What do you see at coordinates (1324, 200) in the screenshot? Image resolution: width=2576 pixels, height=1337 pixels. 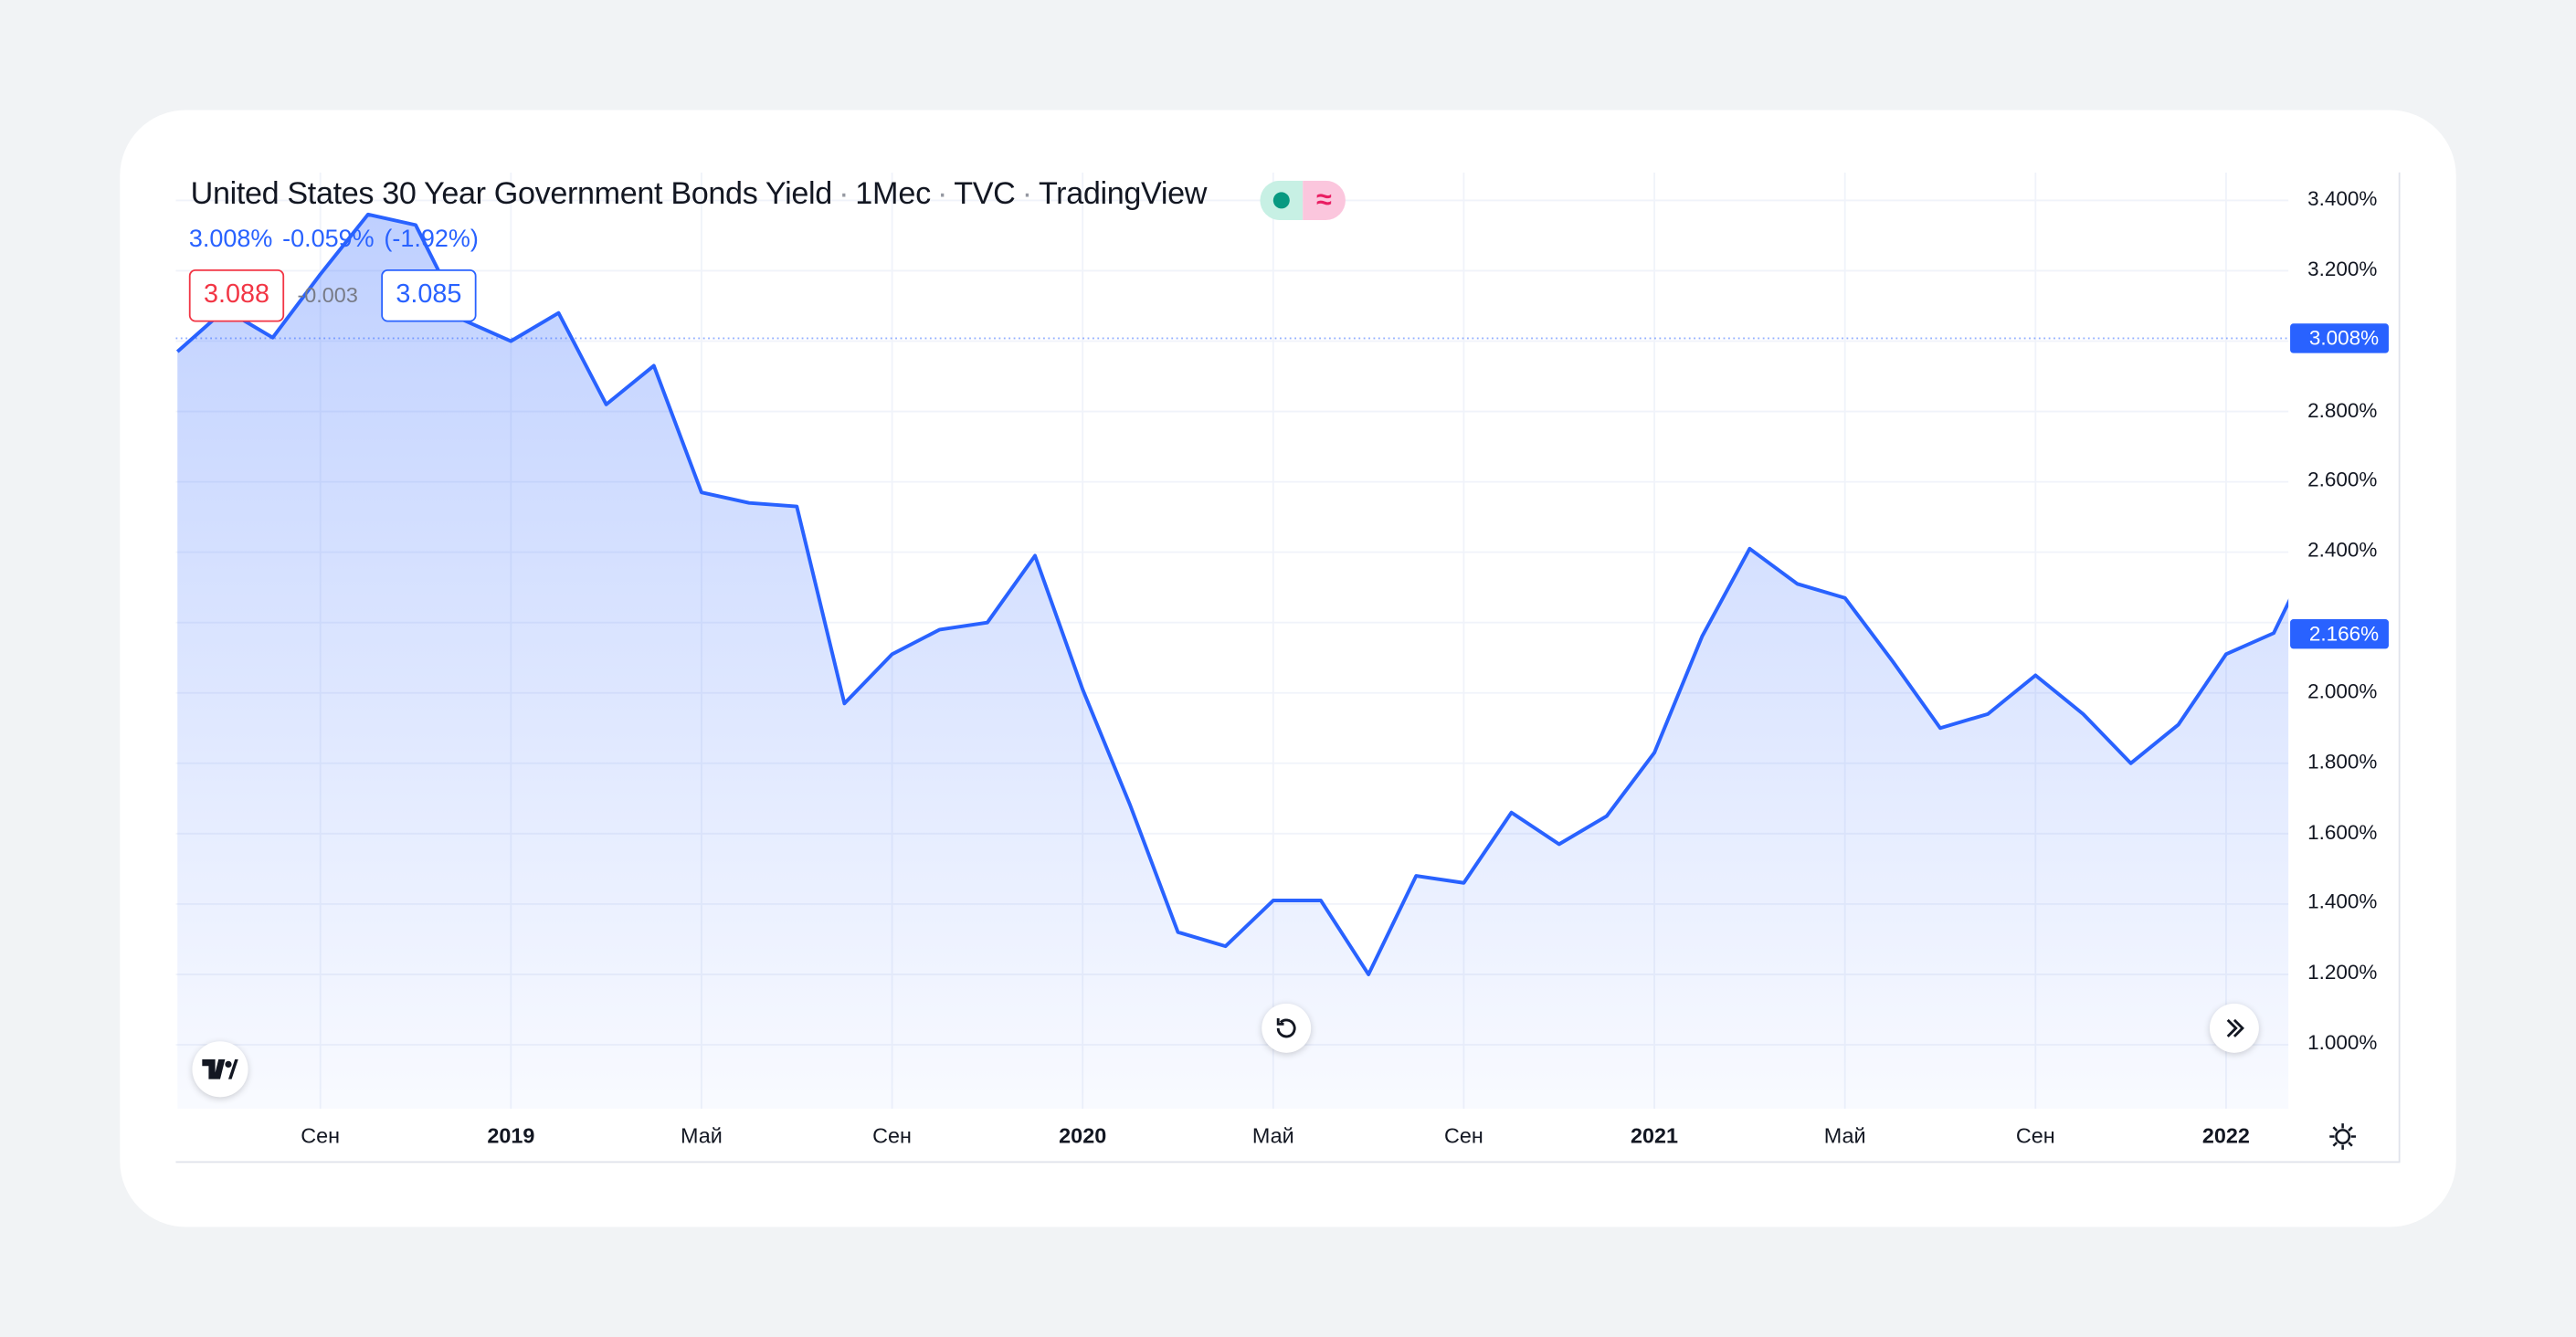 I see `approx-data-icon: ≈` at bounding box center [1324, 200].